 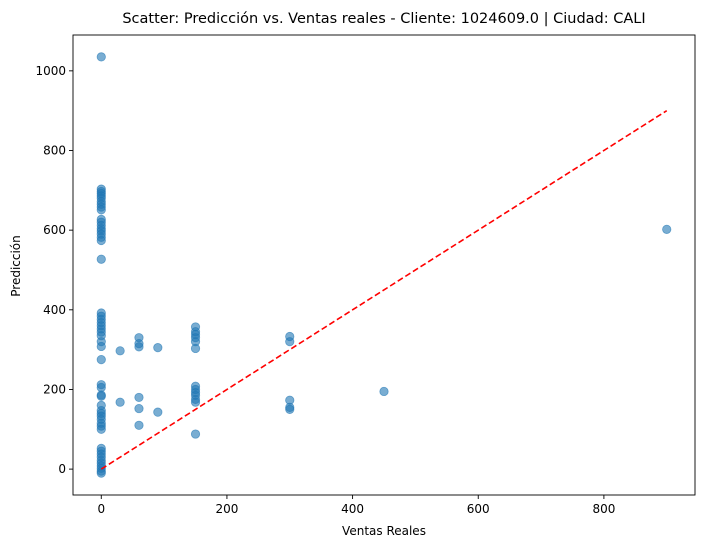 What do you see at coordinates (54, 150) in the screenshot?
I see `y-tick-label: 800` at bounding box center [54, 150].